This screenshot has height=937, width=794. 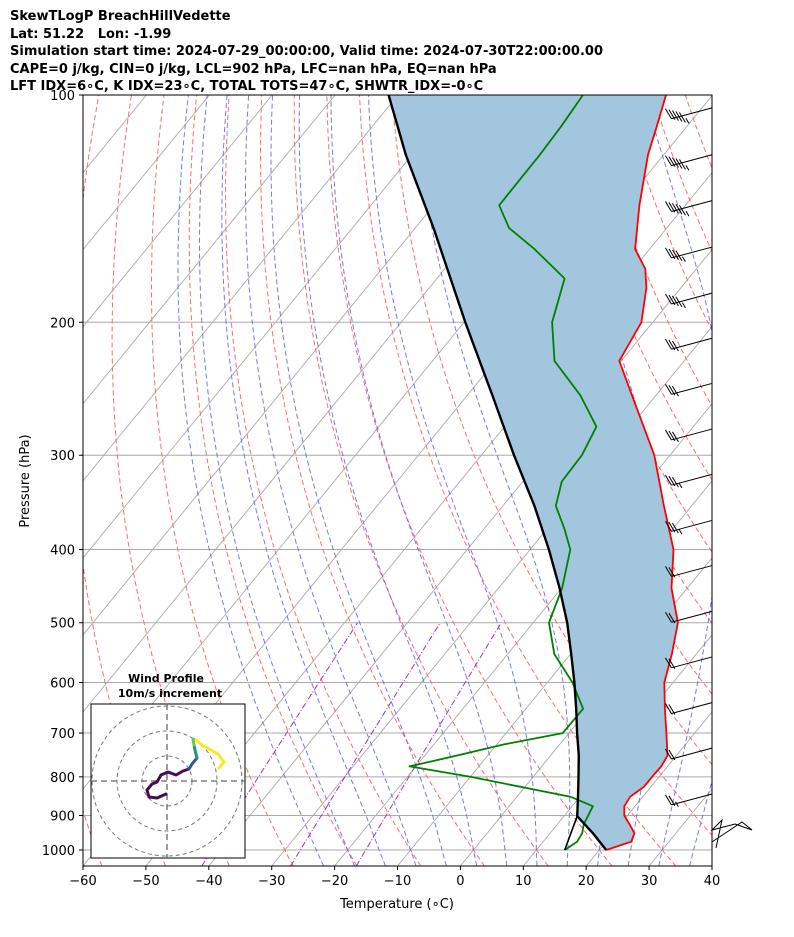 What do you see at coordinates (166, 678) in the screenshot?
I see `hodograph-title: Wind Profile` at bounding box center [166, 678].